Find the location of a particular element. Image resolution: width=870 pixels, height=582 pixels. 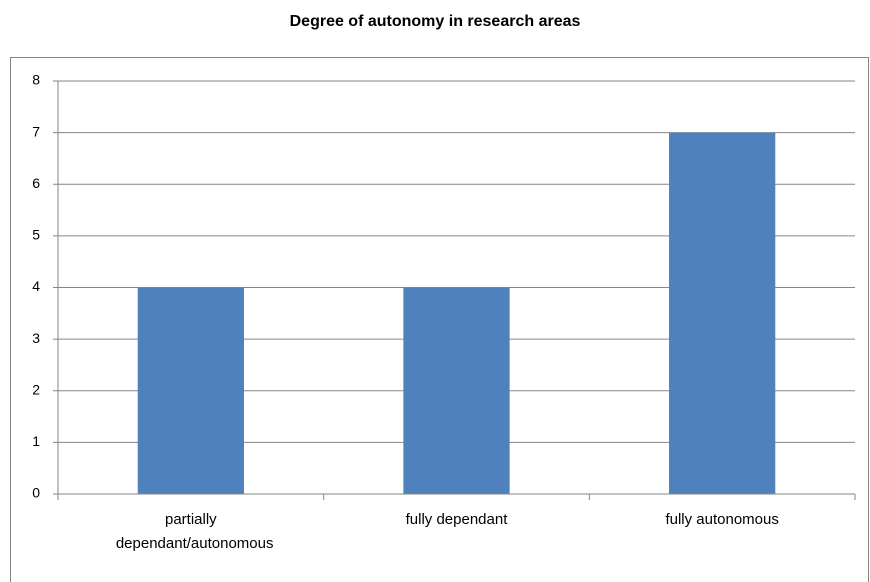

y-tick-label: 7 is located at coordinates (36, 131).